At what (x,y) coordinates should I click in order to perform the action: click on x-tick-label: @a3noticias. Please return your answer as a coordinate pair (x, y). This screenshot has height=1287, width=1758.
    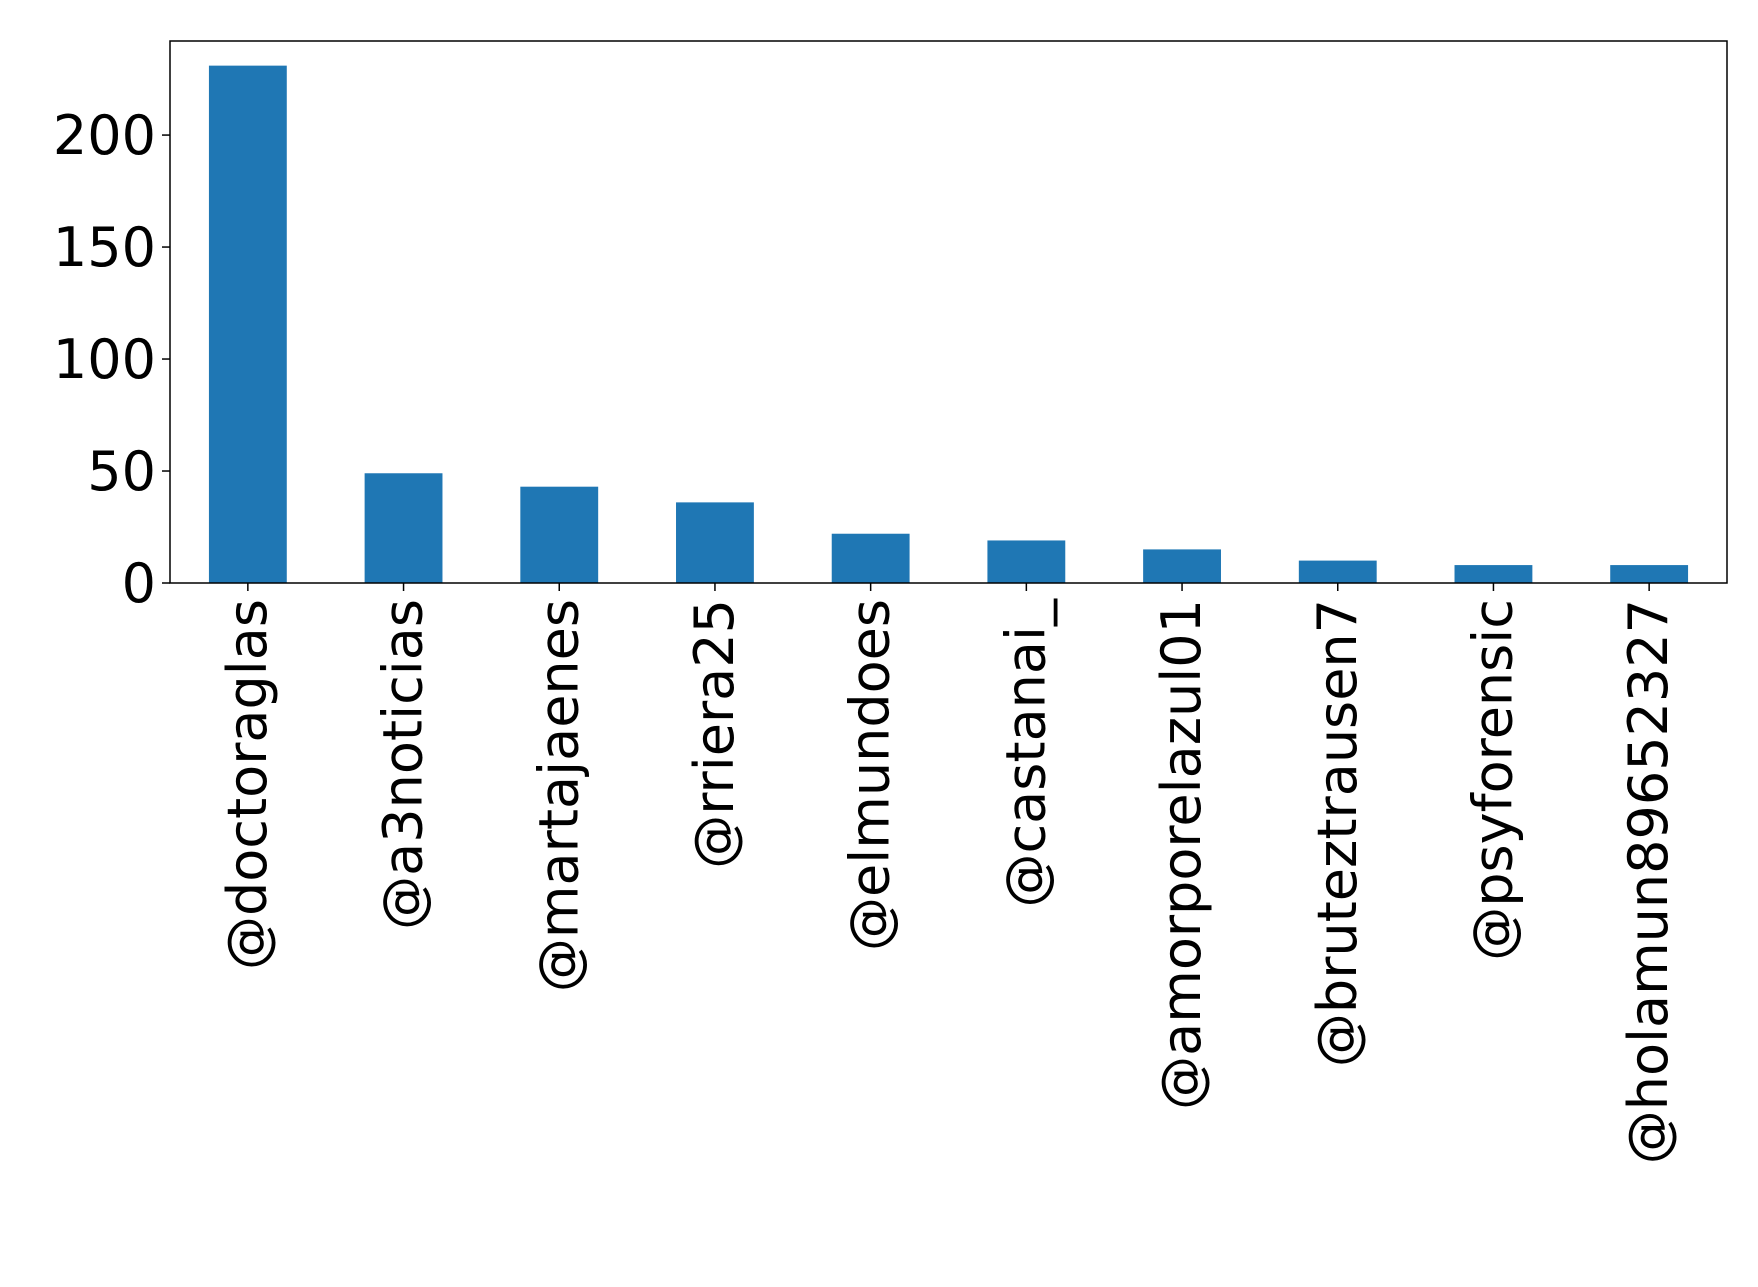
    Looking at the image, I should click on (403, 764).